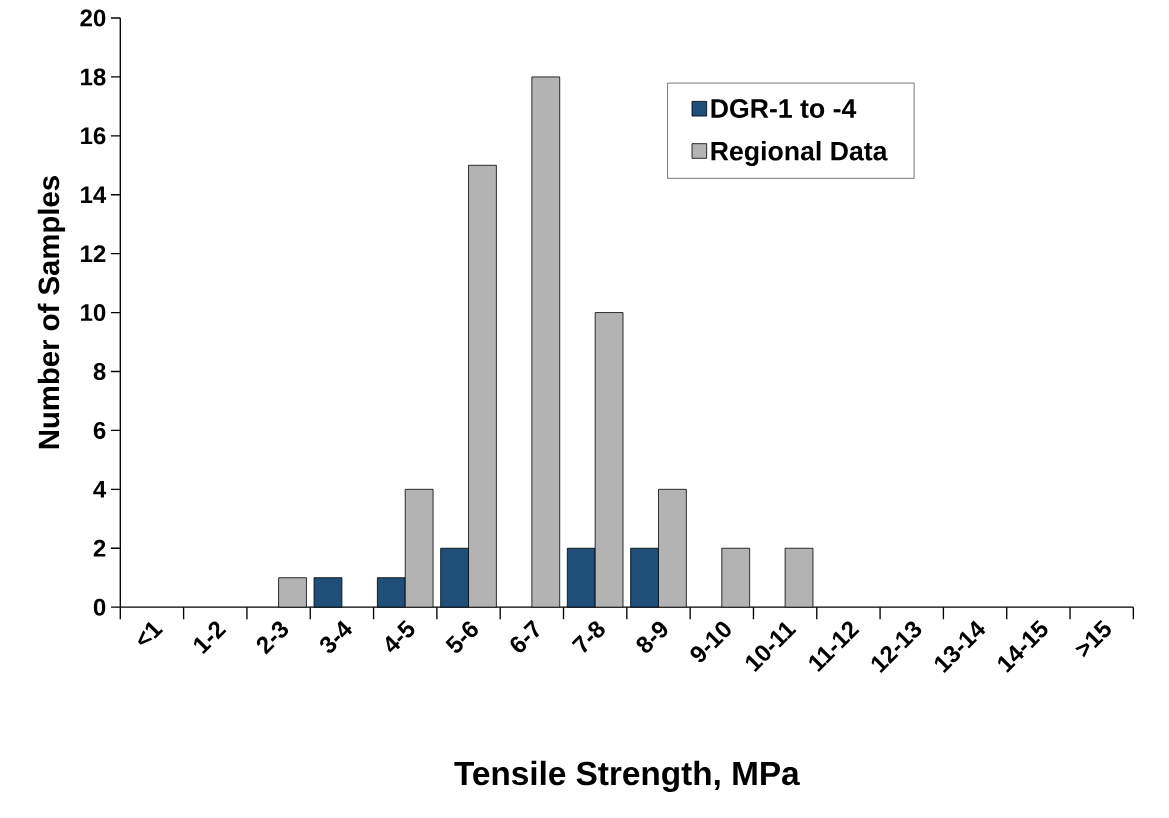  Describe the element at coordinates (588, 637) in the screenshot. I see `x-tick-label: 7-8` at that location.